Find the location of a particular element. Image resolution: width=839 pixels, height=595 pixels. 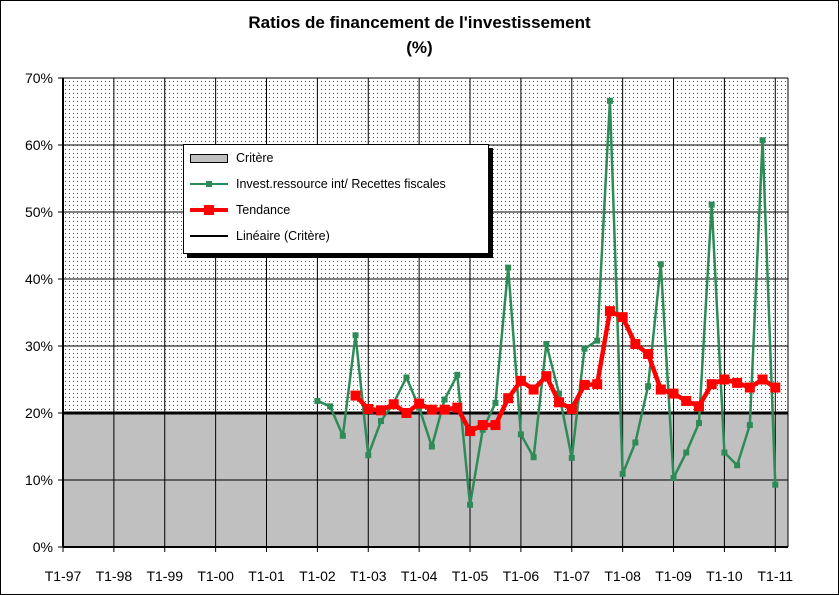

x-tick-label: T1-01 is located at coordinates (266, 576).